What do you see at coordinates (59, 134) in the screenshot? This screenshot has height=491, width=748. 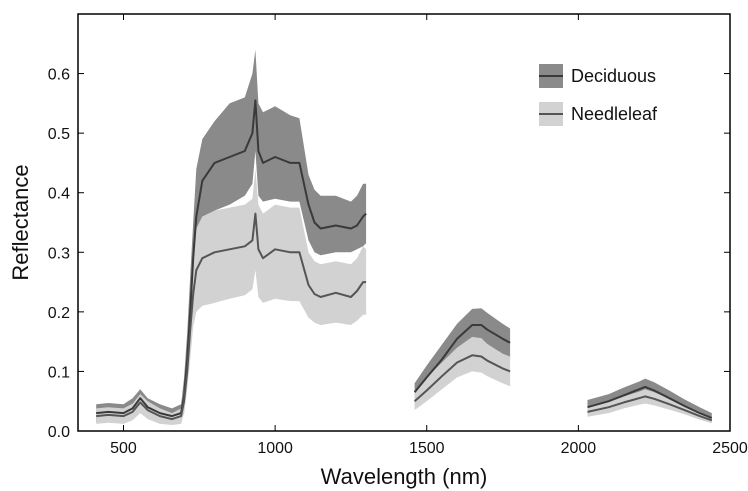 I see `y-tick-label: 0.5` at bounding box center [59, 134].